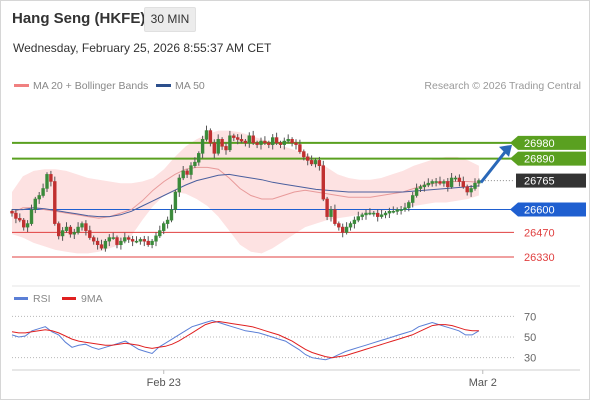 This screenshot has width=590, height=400. I want to click on rsi-pane-layer: 70 50 30, so click(273, 338).